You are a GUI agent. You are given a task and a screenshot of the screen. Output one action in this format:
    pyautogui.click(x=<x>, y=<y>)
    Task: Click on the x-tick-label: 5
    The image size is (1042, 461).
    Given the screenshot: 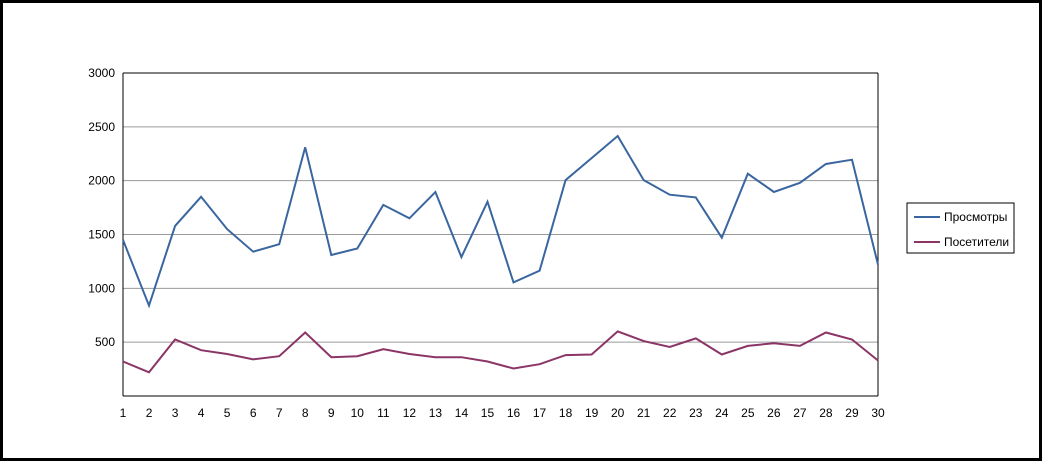 What is the action you would take?
    pyautogui.click(x=227, y=413)
    